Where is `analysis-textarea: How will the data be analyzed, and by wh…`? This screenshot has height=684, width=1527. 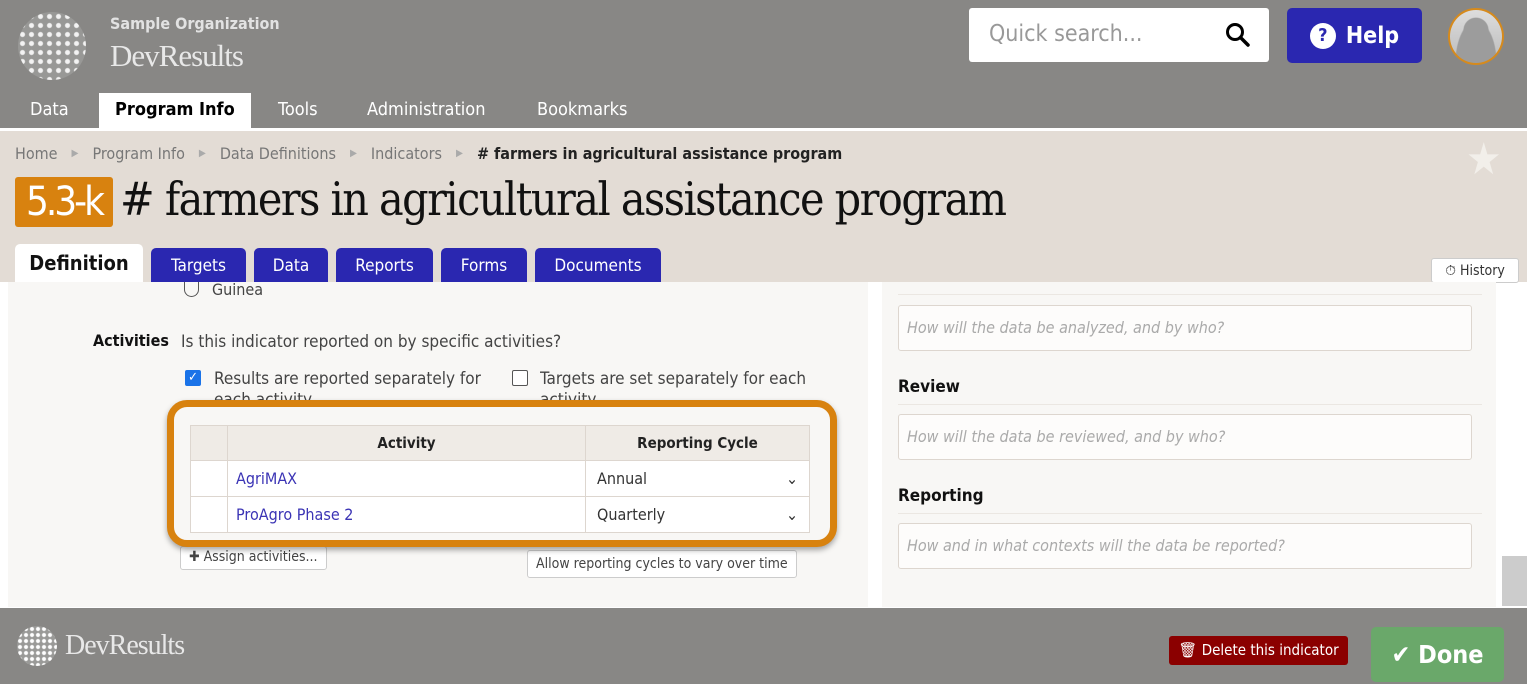
analysis-textarea: How will the data be analyzed, and by wh… is located at coordinates (1185, 328).